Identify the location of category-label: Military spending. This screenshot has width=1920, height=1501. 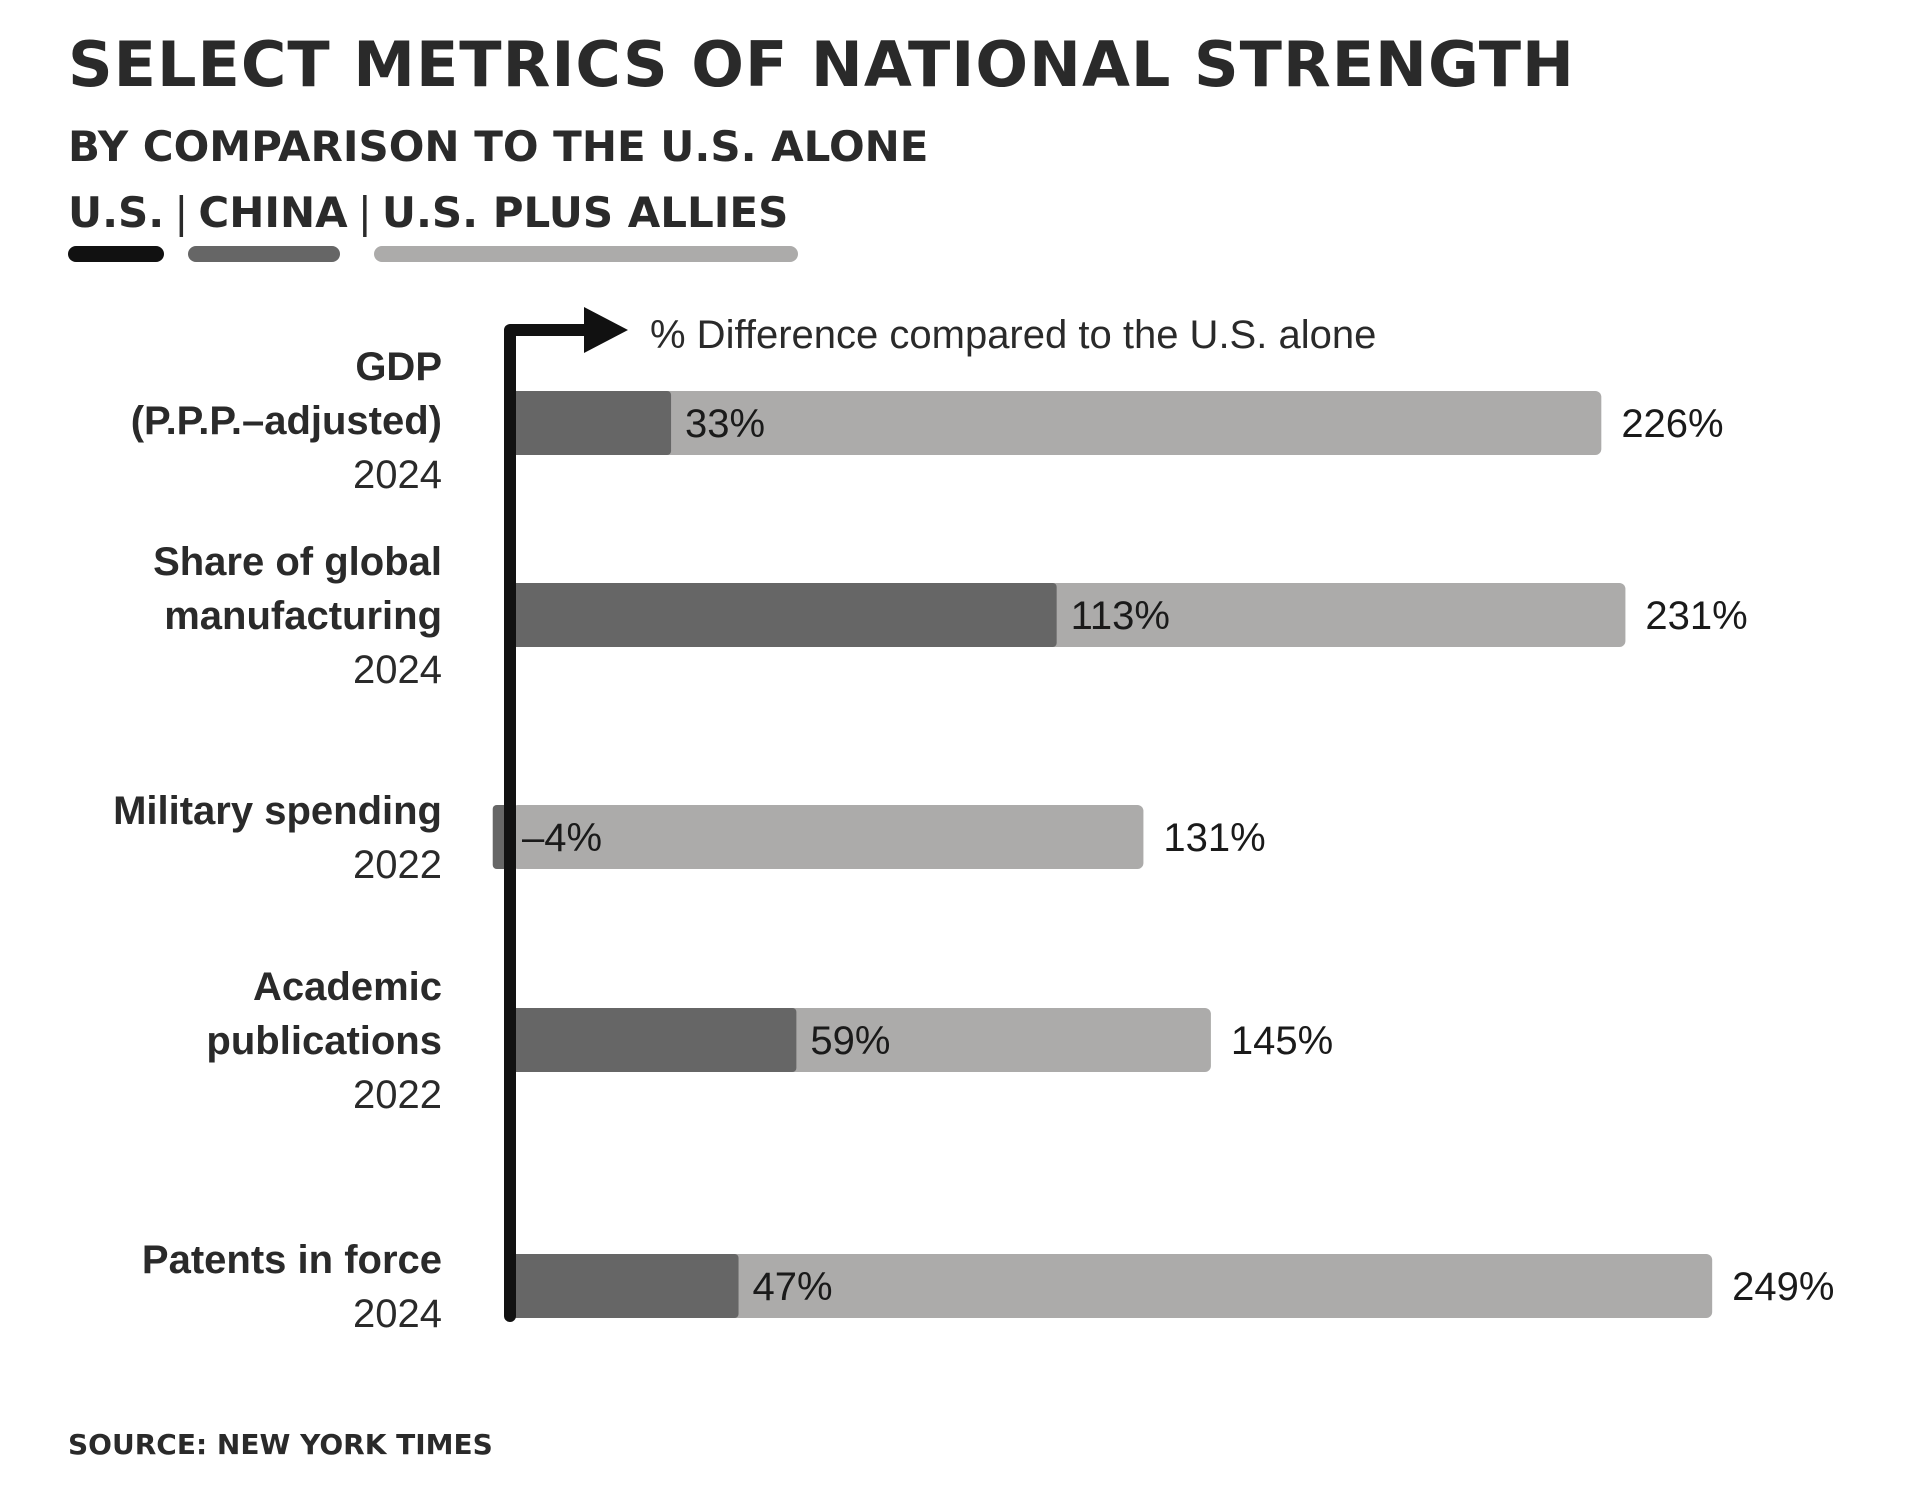
(277, 811).